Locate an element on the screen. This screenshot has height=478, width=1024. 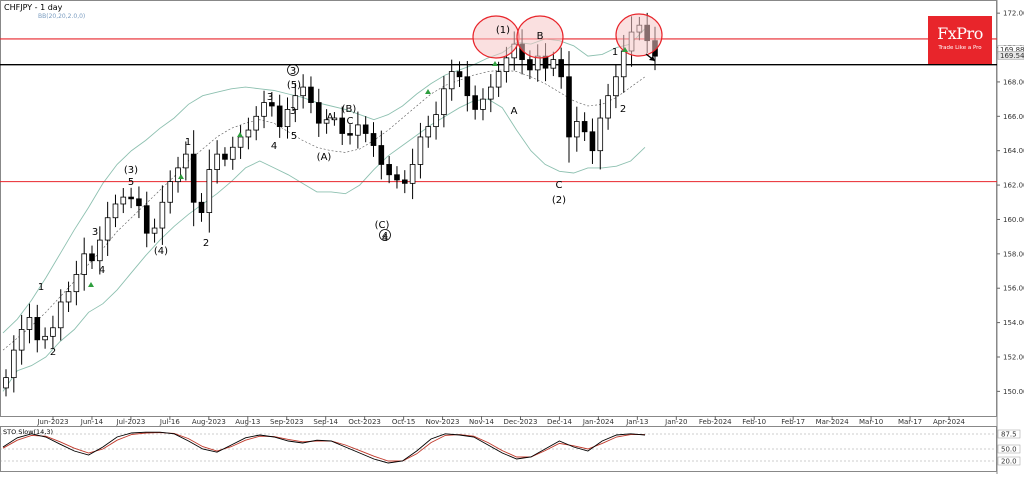
time-tick-label: Sep-14 is located at coordinates (325, 422).